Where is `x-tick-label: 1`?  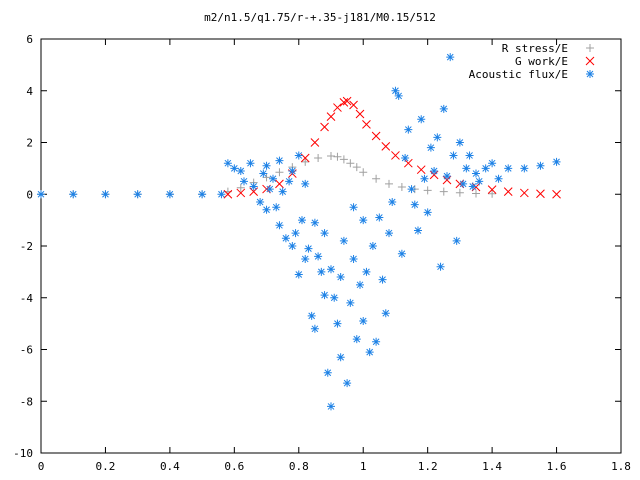
x-tick-label: 1 is located at coordinates (363, 466).